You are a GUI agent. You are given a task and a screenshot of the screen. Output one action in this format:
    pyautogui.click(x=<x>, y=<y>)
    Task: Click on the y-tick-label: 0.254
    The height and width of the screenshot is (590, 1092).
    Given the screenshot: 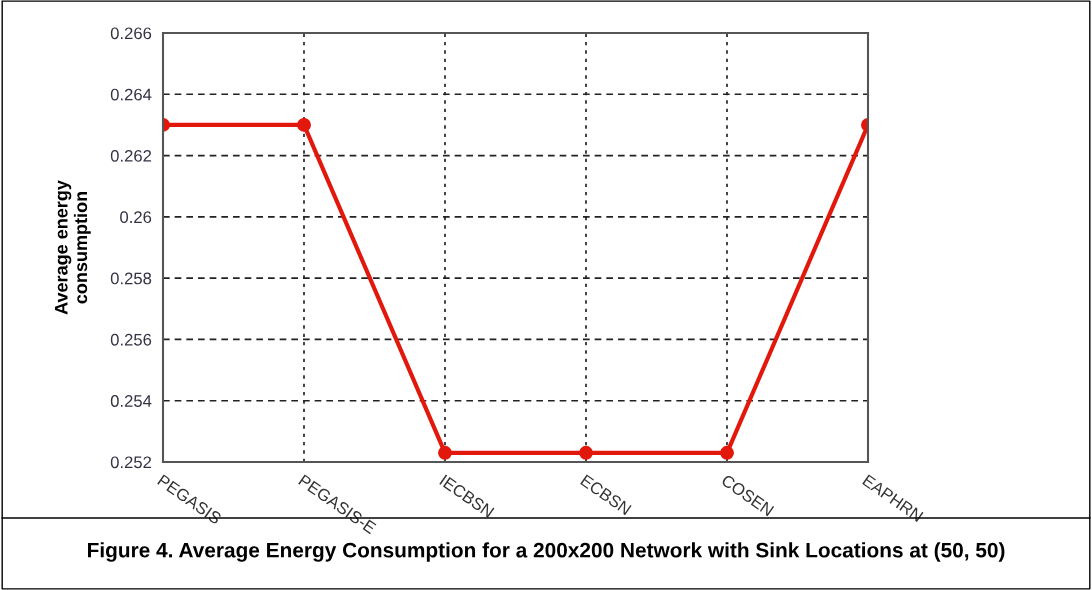 What is the action you would take?
    pyautogui.click(x=131, y=401)
    